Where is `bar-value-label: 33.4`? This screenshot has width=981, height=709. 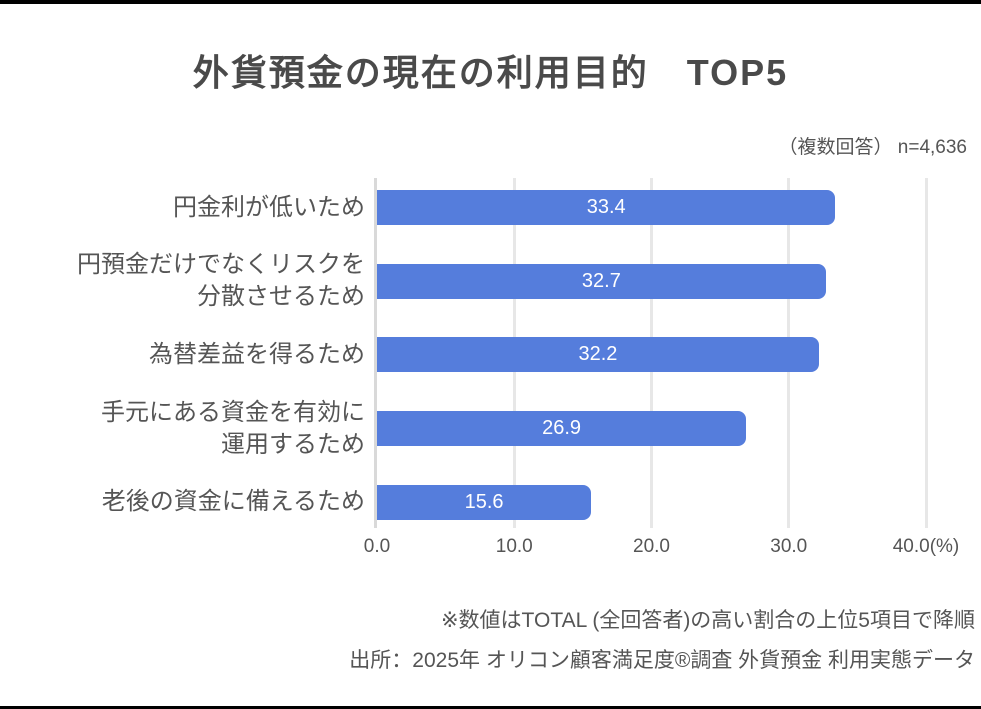
bar-value-label: 33.4 is located at coordinates (606, 207).